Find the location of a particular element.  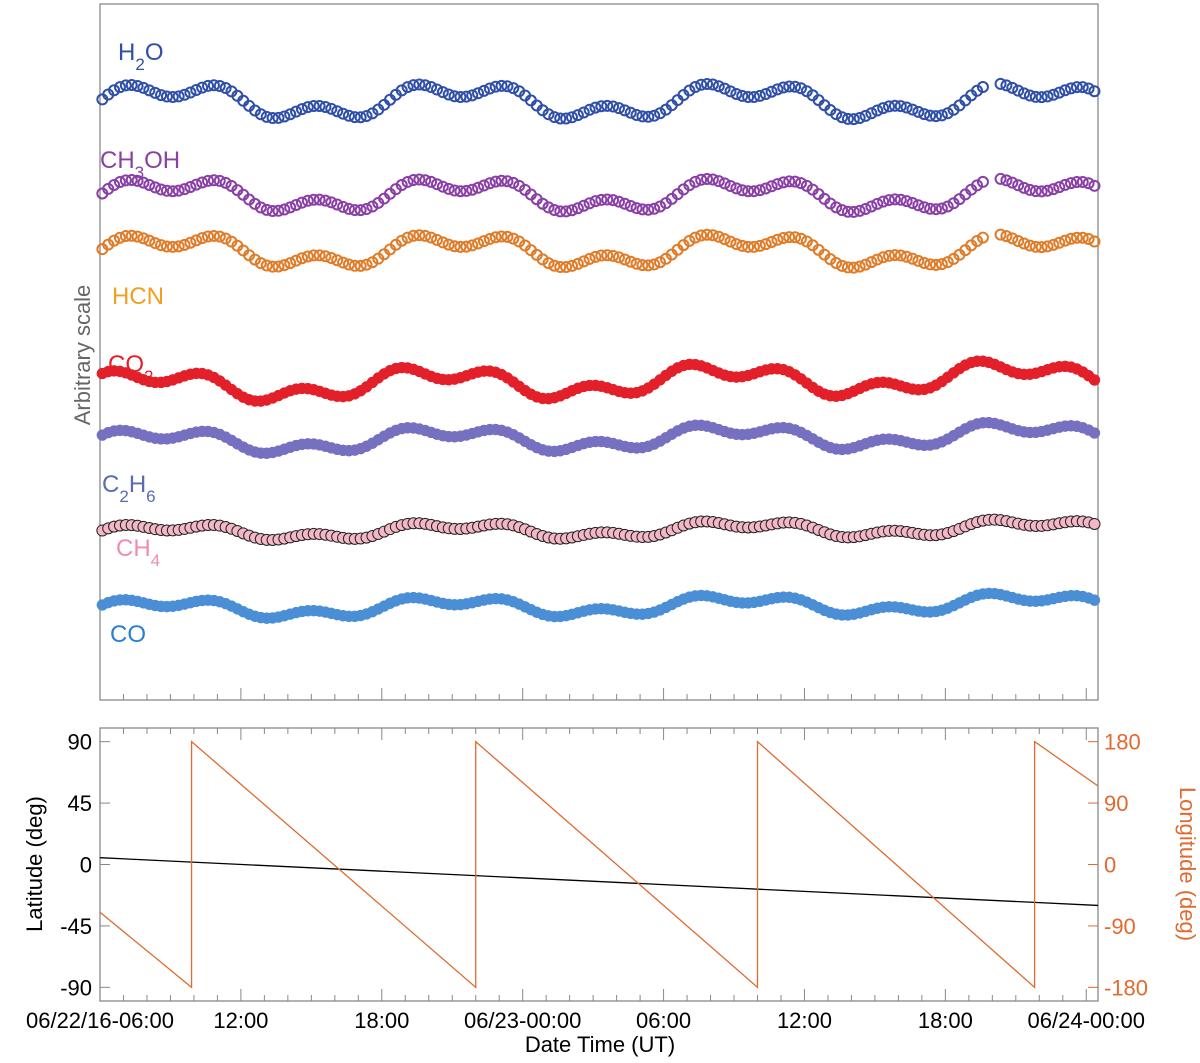

lat-tick-label: -45 is located at coordinates (76, 926).